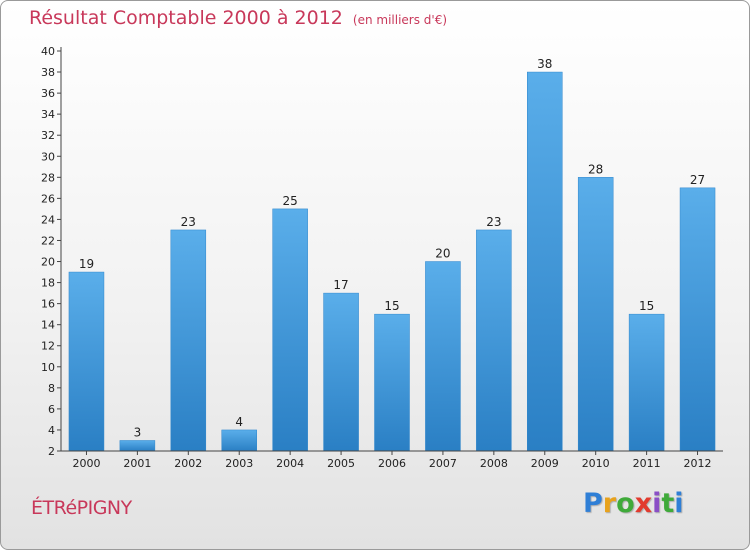 The image size is (750, 550). Describe the element at coordinates (48, 177) in the screenshot. I see `y-tick-label: 28` at that location.